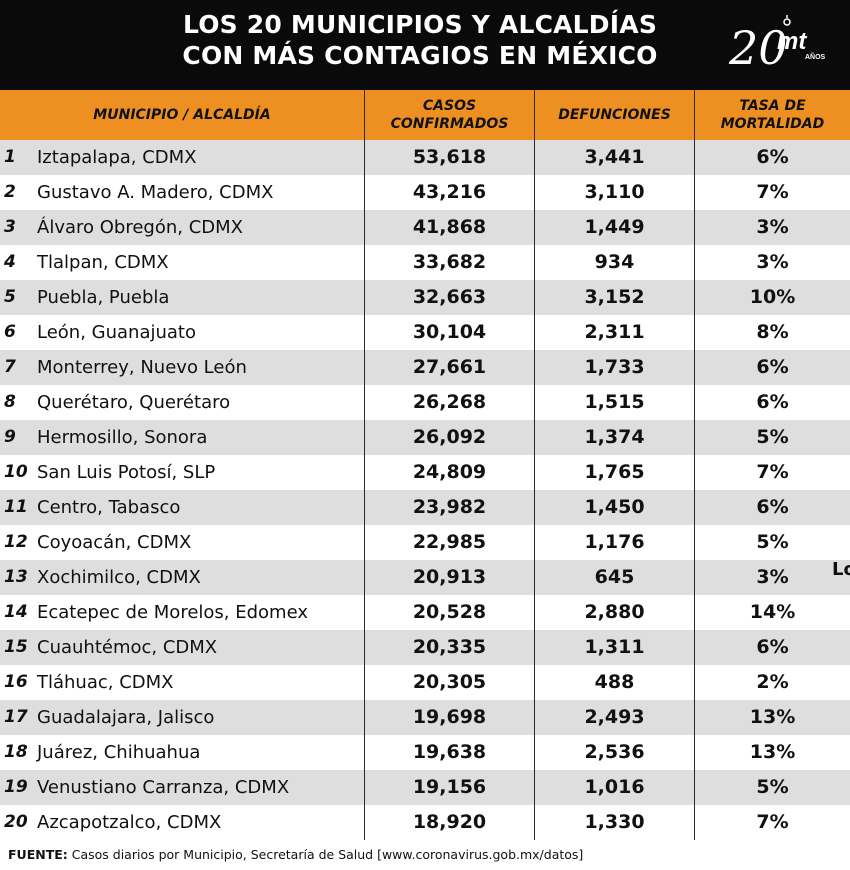  What do you see at coordinates (758, 47) in the screenshot?
I see `svg-text: 20` at bounding box center [758, 47].